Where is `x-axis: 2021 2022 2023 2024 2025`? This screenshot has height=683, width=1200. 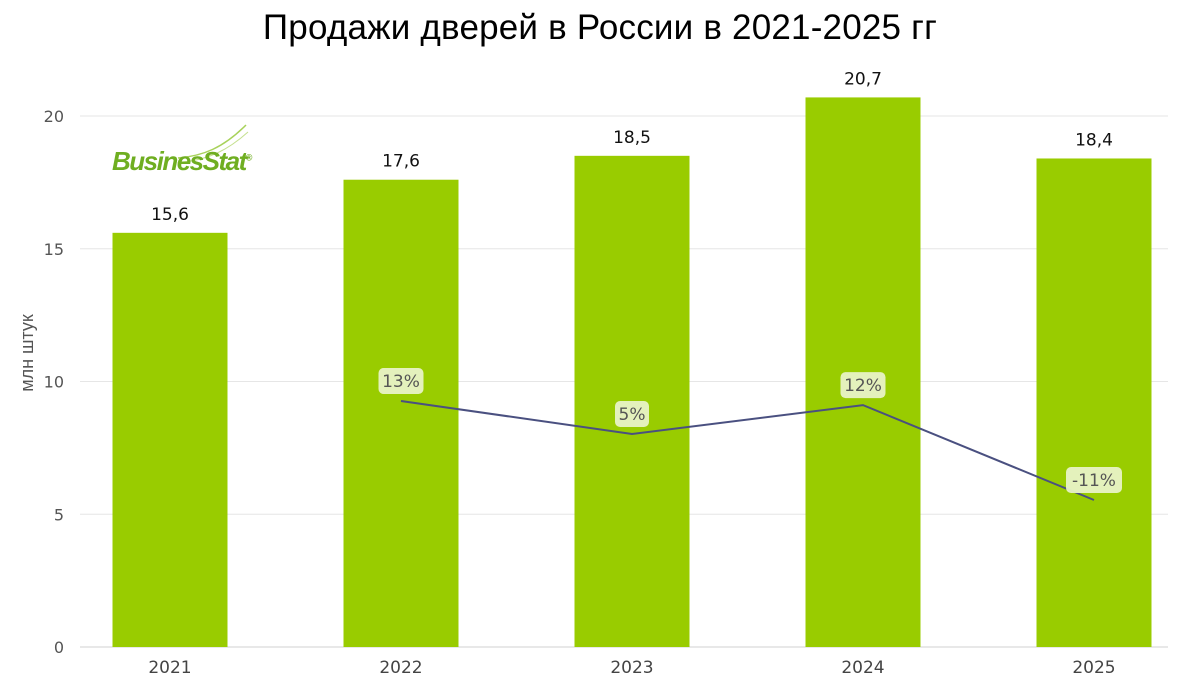
x-axis: 2021 2022 2023 2024 2025 is located at coordinates (631, 668).